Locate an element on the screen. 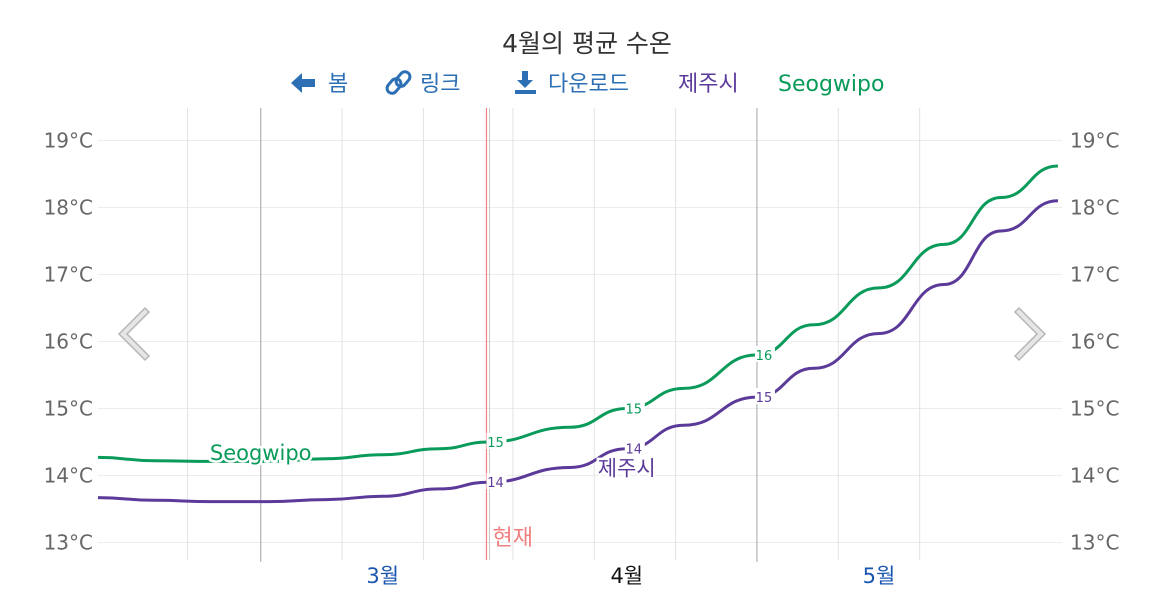  download-button-label: 다운로드 is located at coordinates (588, 84).